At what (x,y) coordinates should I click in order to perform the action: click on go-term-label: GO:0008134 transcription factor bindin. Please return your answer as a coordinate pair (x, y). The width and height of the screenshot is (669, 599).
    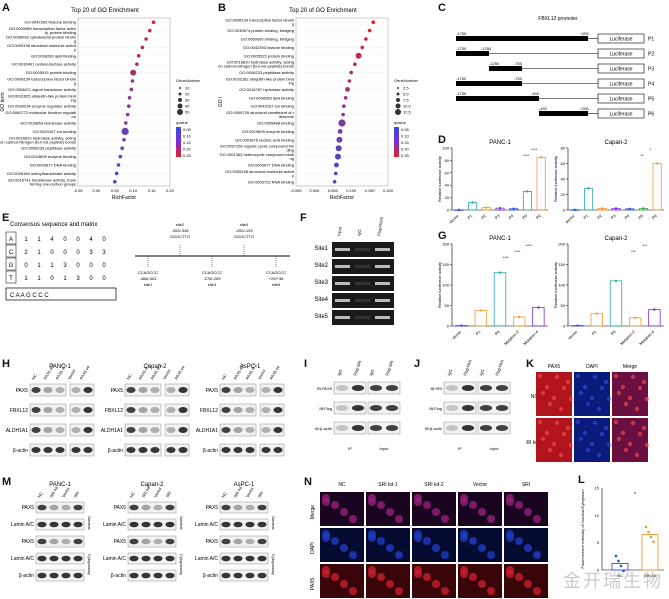
    Looking at the image, I should click on (259, 20).